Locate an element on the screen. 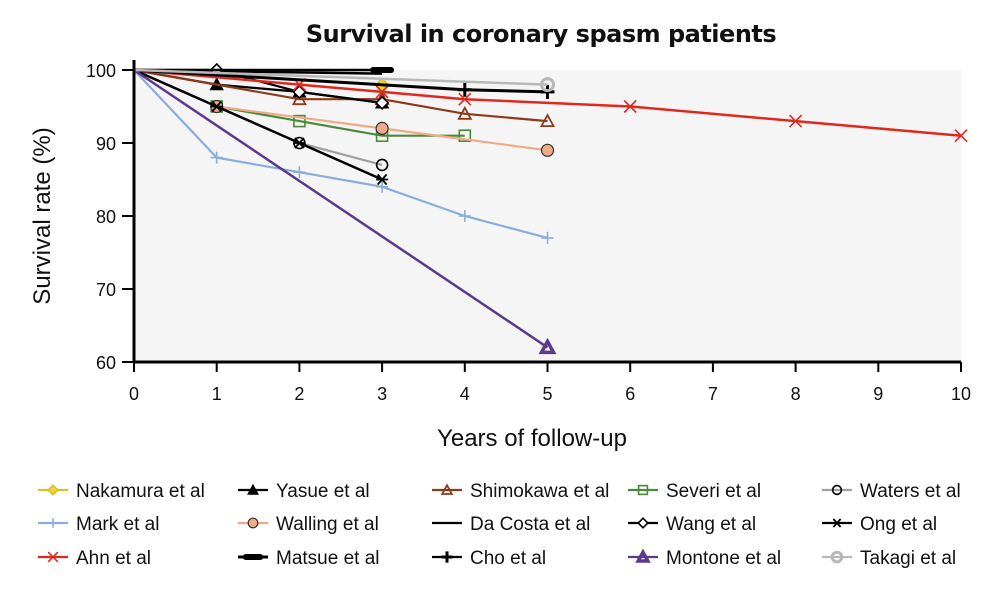 The height and width of the screenshot is (597, 1004). legend-label: Nakamura et al is located at coordinates (140, 491).